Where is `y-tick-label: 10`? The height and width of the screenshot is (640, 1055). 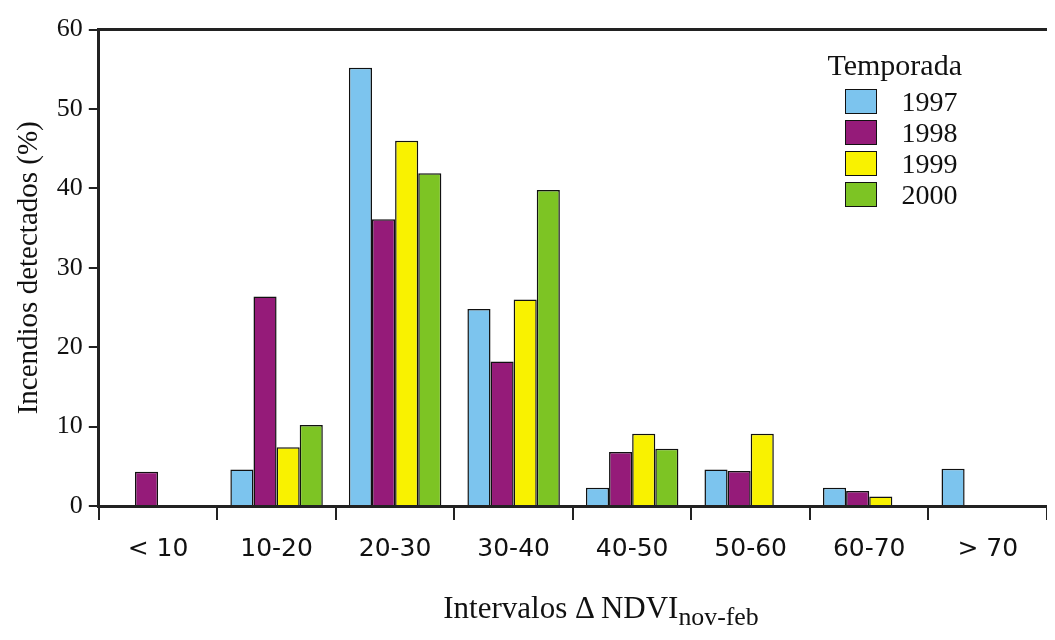
y-tick-label: 10 is located at coordinates (69, 425).